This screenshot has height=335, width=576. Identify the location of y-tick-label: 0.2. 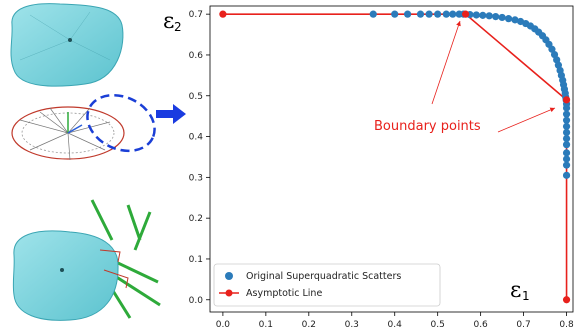
(196, 219).